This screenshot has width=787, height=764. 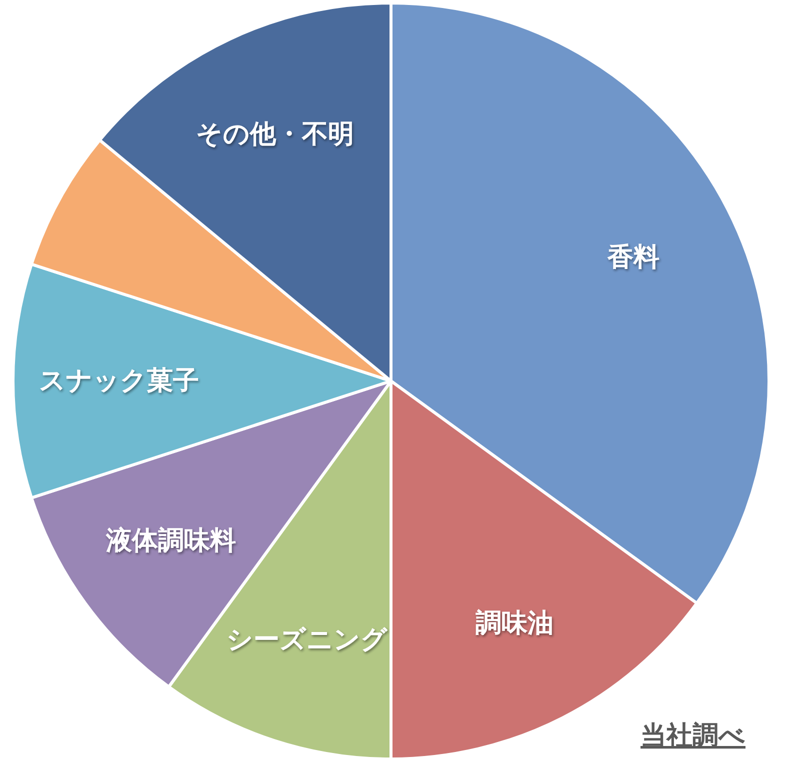 What do you see at coordinates (515, 623) in the screenshot?
I see `slice-label: 調味油` at bounding box center [515, 623].